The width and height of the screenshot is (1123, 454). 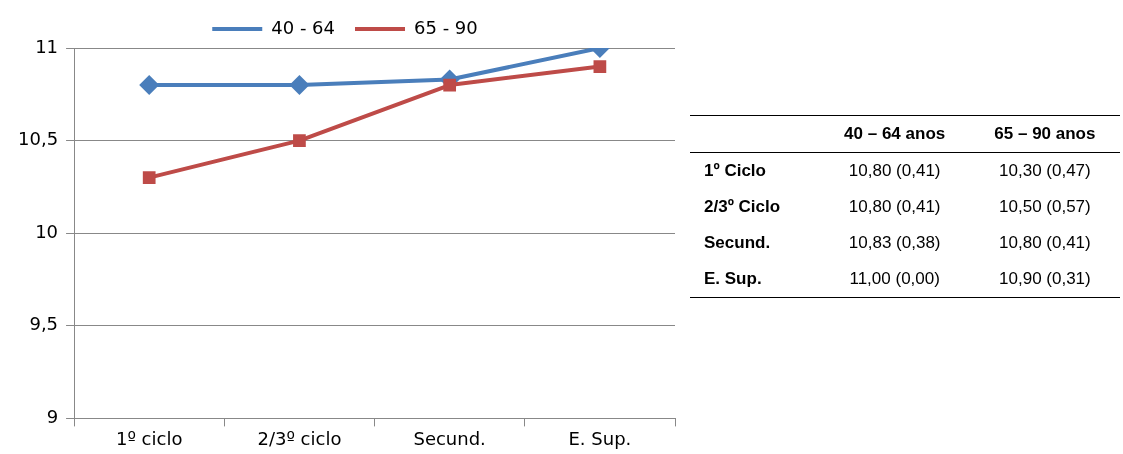 I want to click on text: 40 – 64 anos, so click(x=894, y=134).